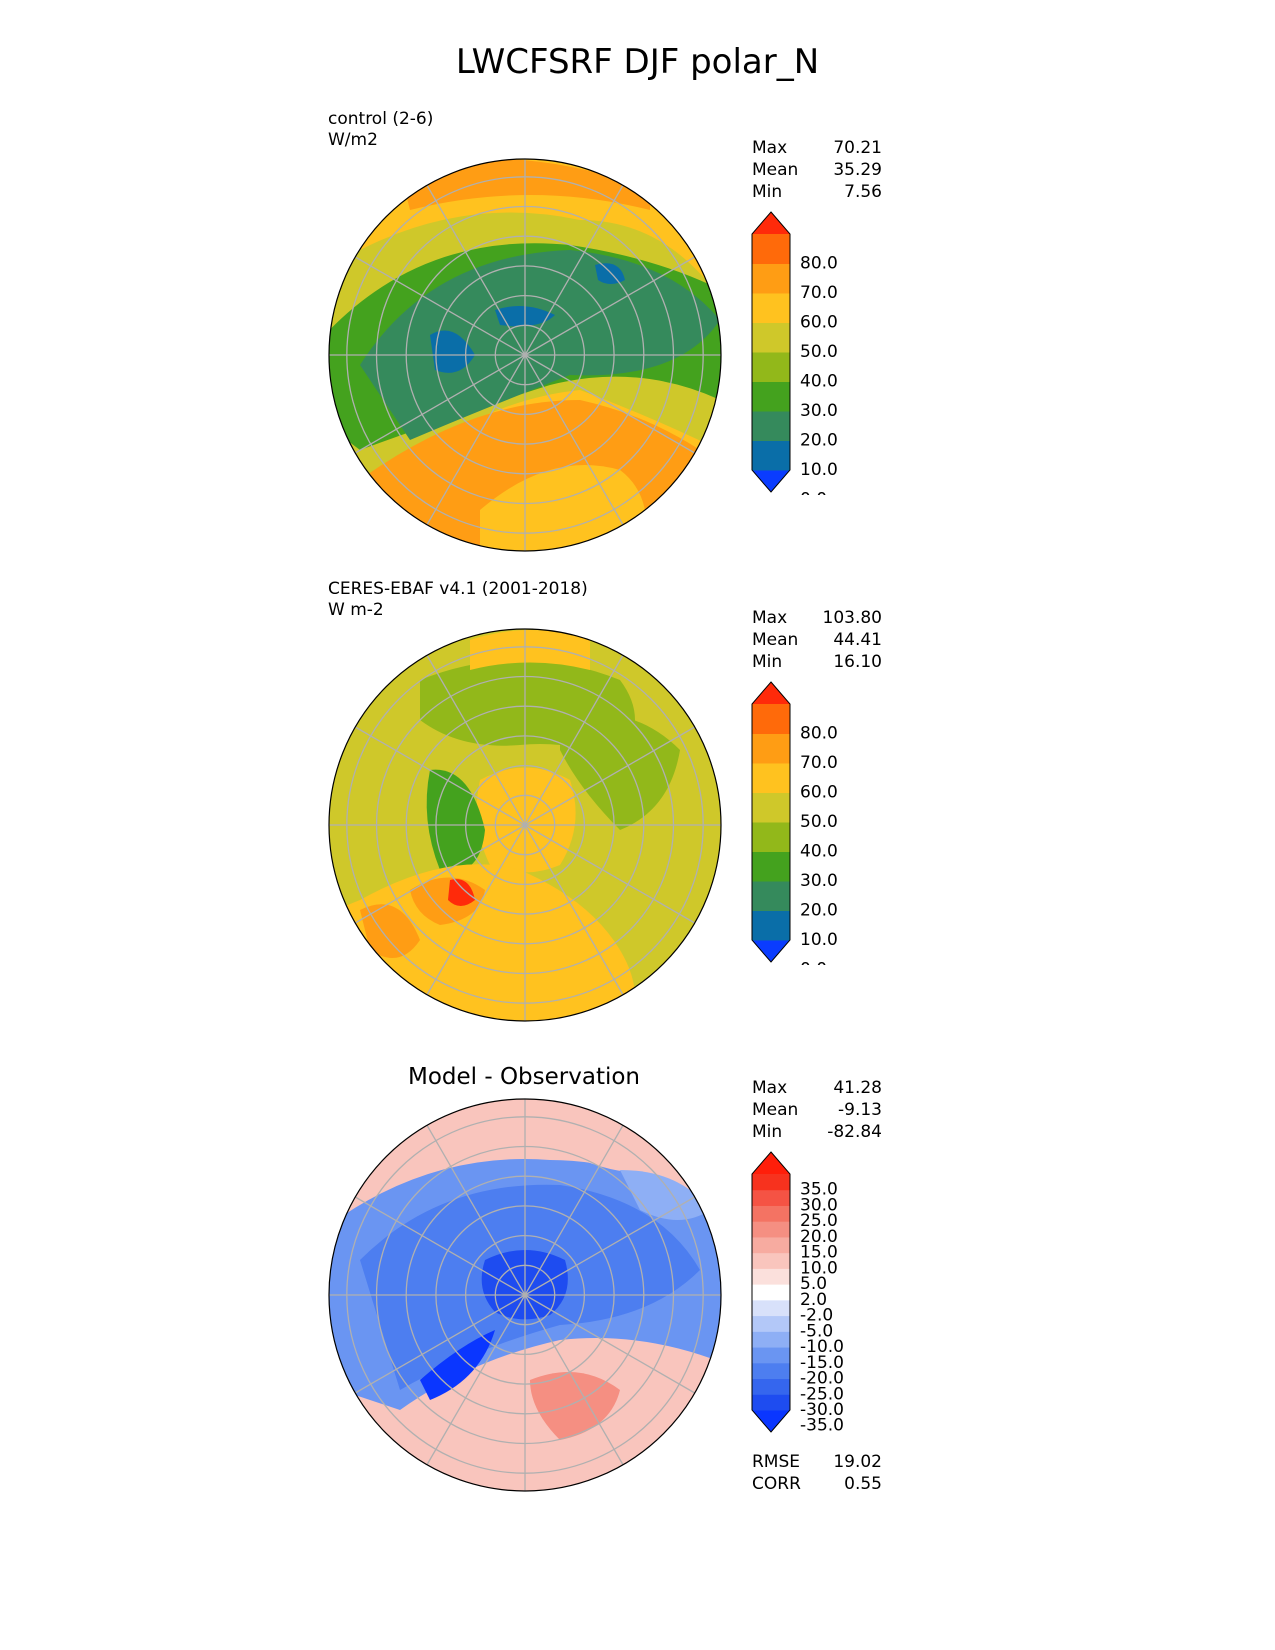 The height and width of the screenshot is (1650, 1275). What do you see at coordinates (857, 662) in the screenshot?
I see `stat-value: 16.10` at bounding box center [857, 662].